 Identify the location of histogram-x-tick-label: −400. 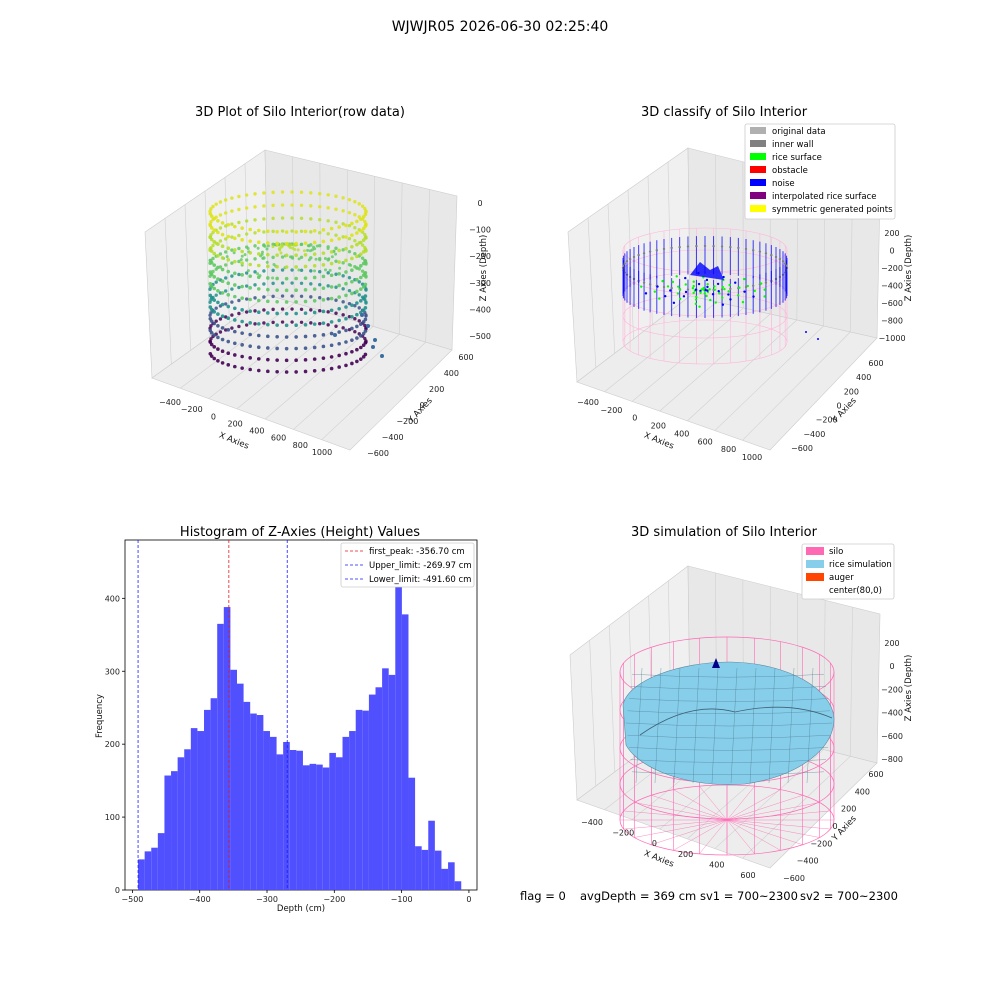
(200, 899).